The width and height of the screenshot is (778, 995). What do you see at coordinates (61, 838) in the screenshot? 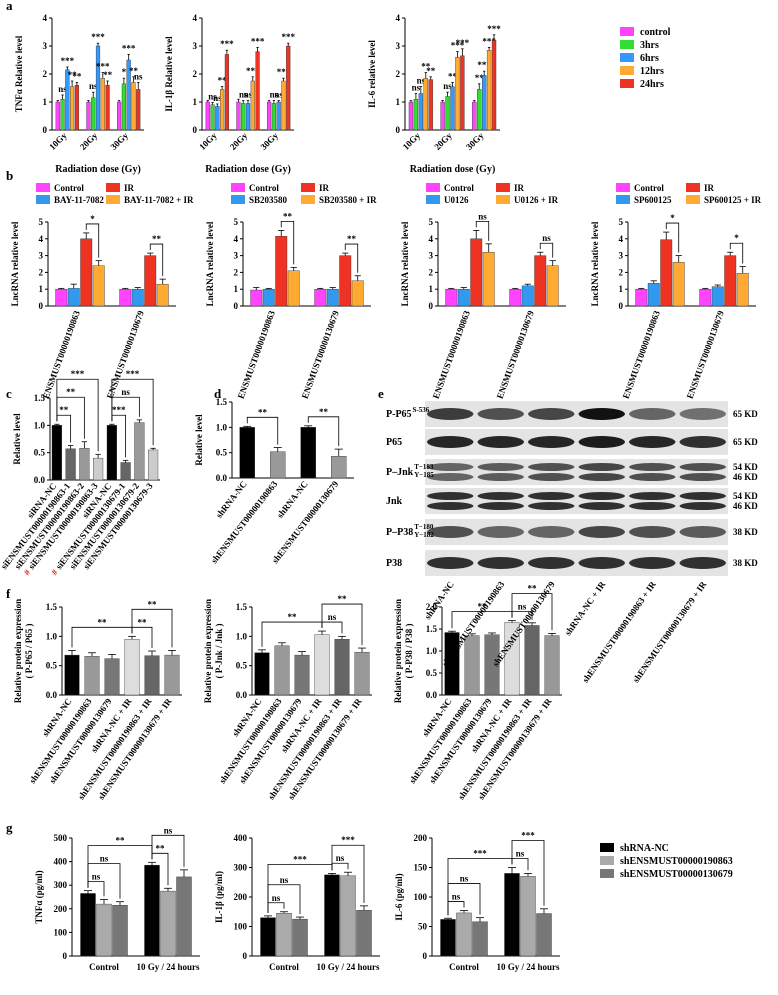
I see `y-tick-label: 500` at bounding box center [61, 838].